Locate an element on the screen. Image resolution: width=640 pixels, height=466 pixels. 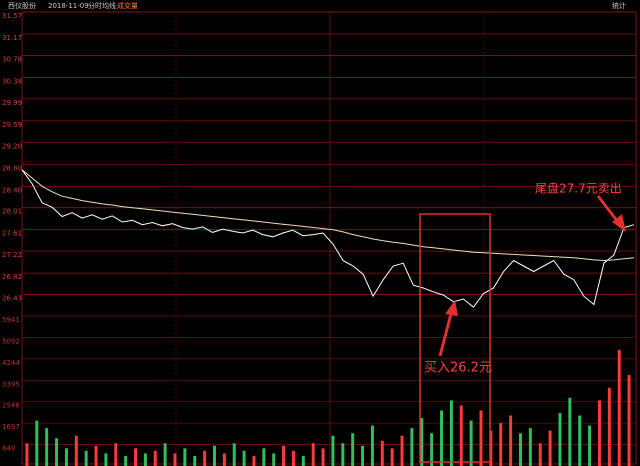
y-tick-label: 27.61 is located at coordinates (12, 234).